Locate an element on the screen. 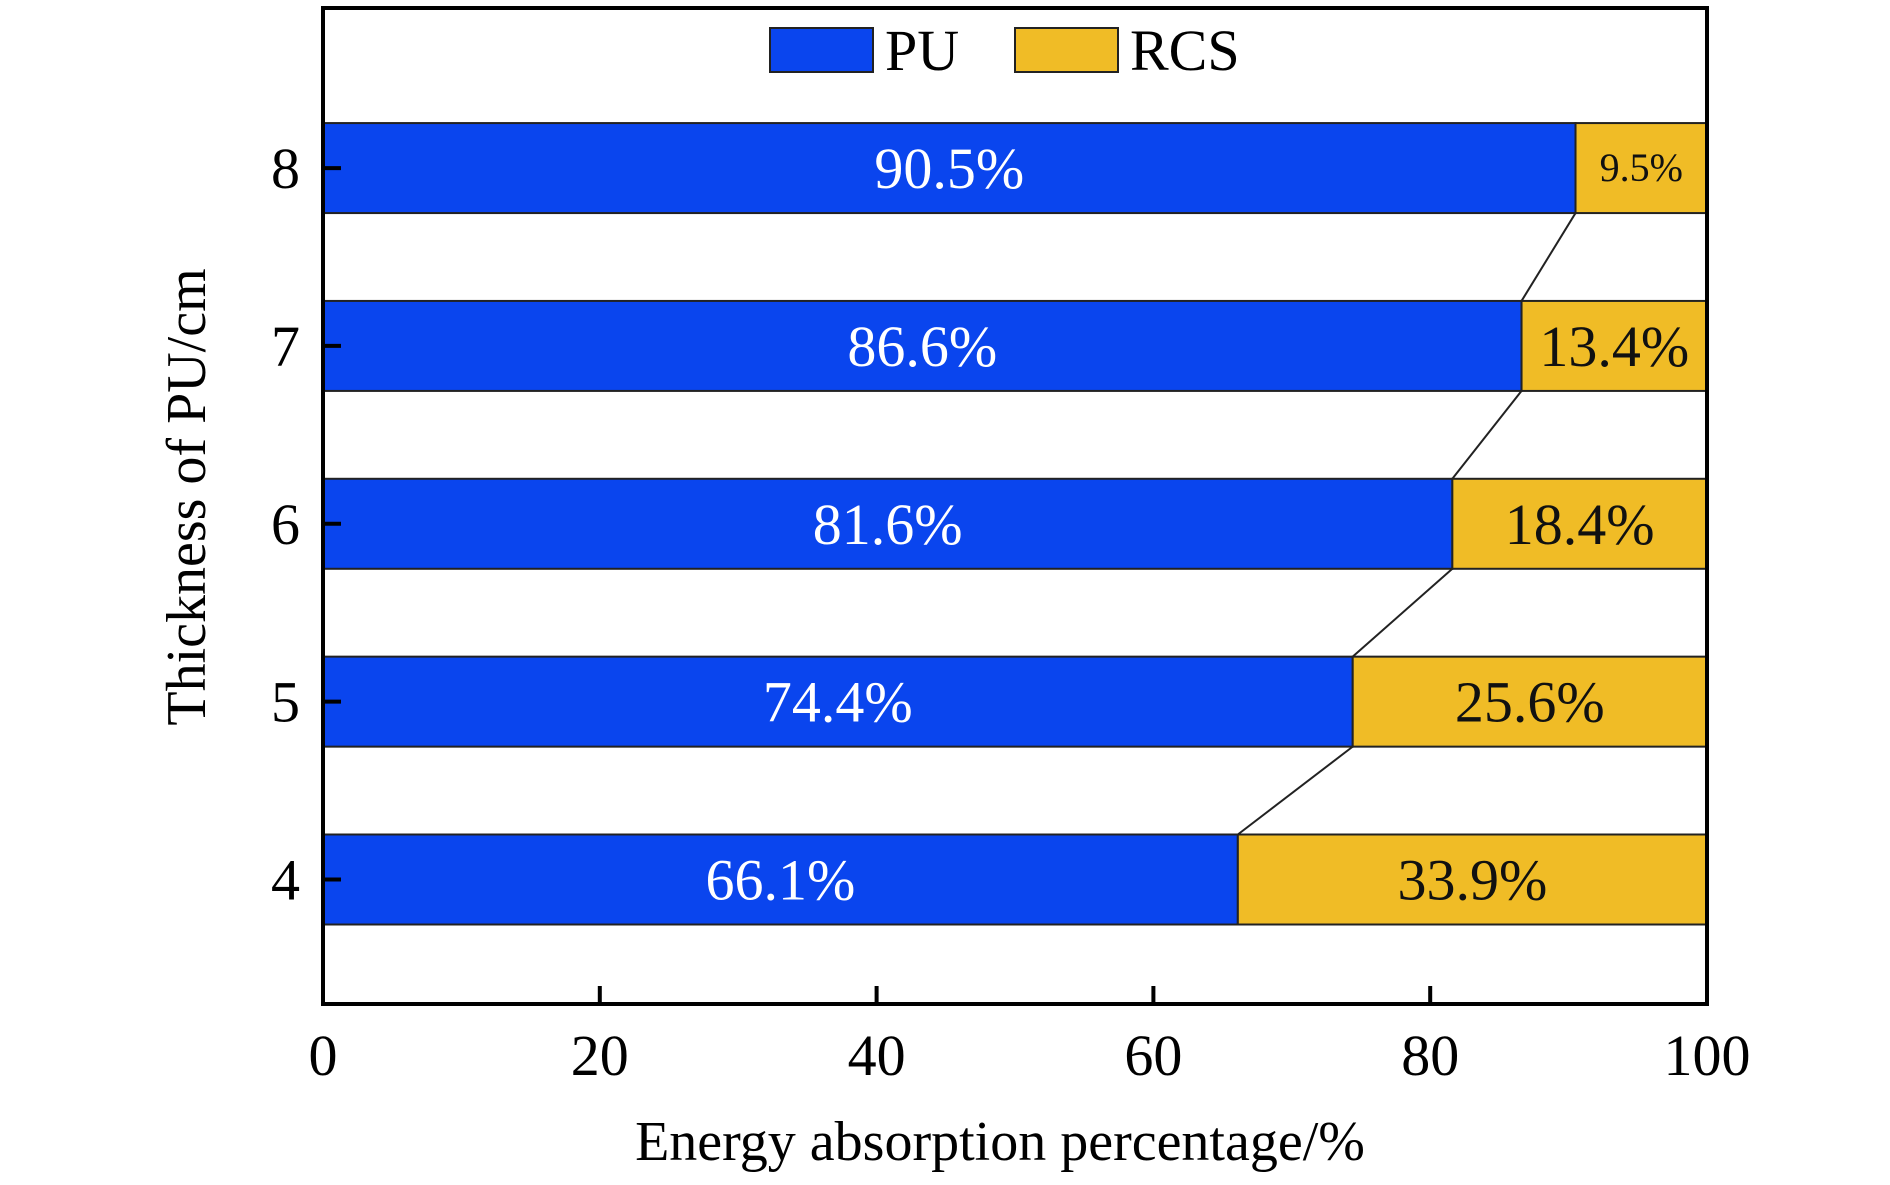 This screenshot has height=1185, width=1890. legend-label-pu: PU is located at coordinates (922, 50).